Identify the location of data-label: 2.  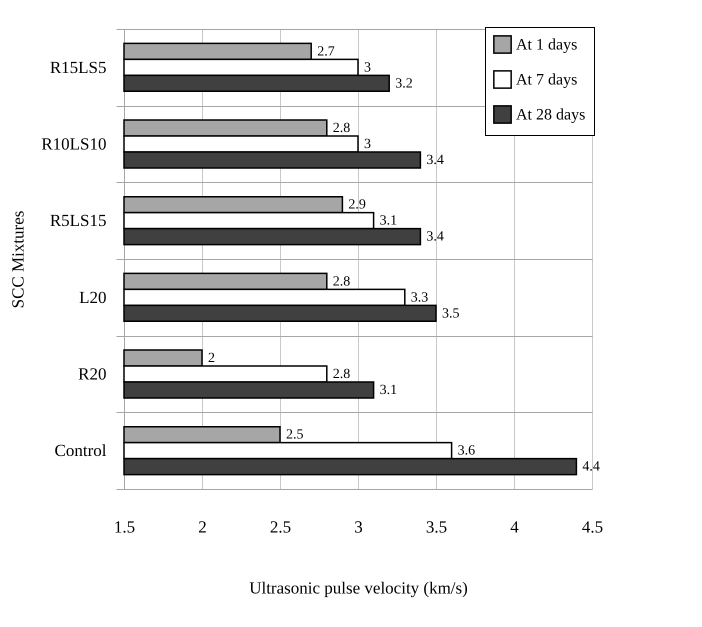
(211, 358).